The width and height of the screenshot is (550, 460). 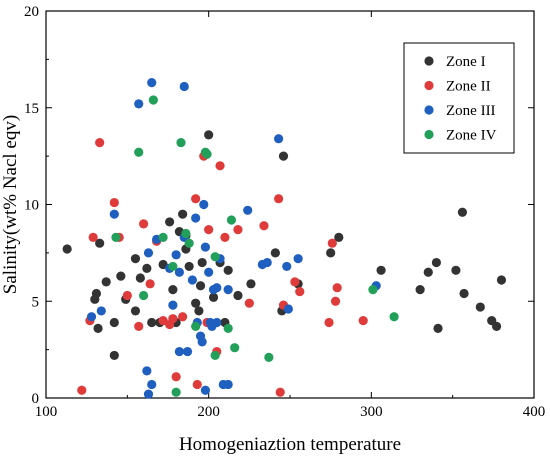 What do you see at coordinates (31, 109) in the screenshot?
I see `y-tick-label: 15` at bounding box center [31, 109].